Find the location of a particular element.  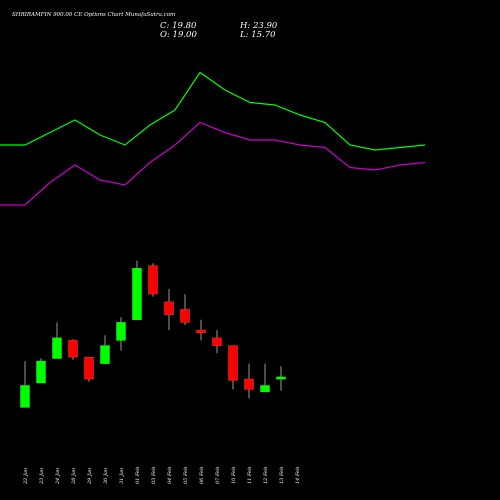

candle-07-feb is located at coordinates (217, 342).